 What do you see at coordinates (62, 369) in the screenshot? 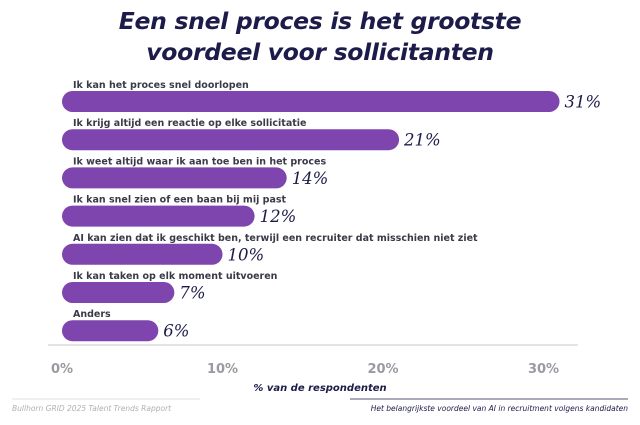
I see `x-tick-label: 0%` at bounding box center [62, 369].